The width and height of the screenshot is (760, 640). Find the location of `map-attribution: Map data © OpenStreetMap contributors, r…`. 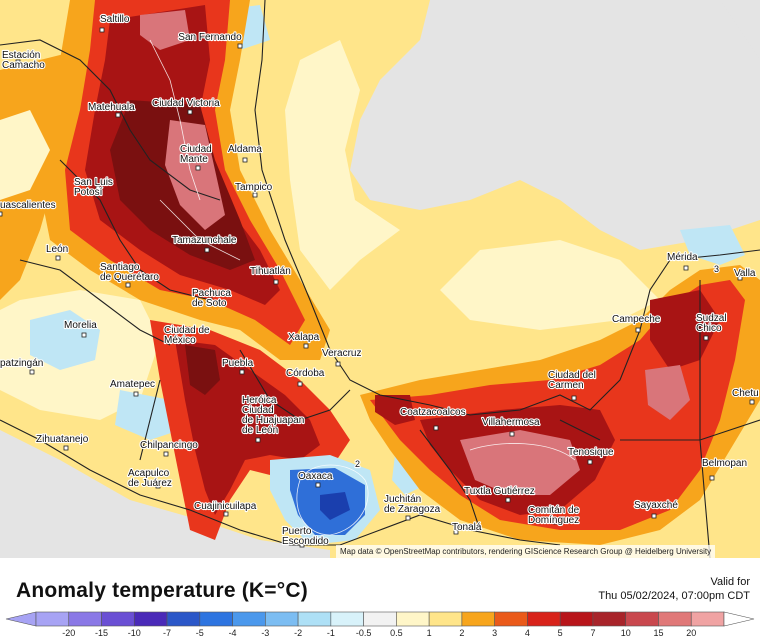

map-attribution: Map data © OpenStreetMap contributors, r… is located at coordinates (526, 551).